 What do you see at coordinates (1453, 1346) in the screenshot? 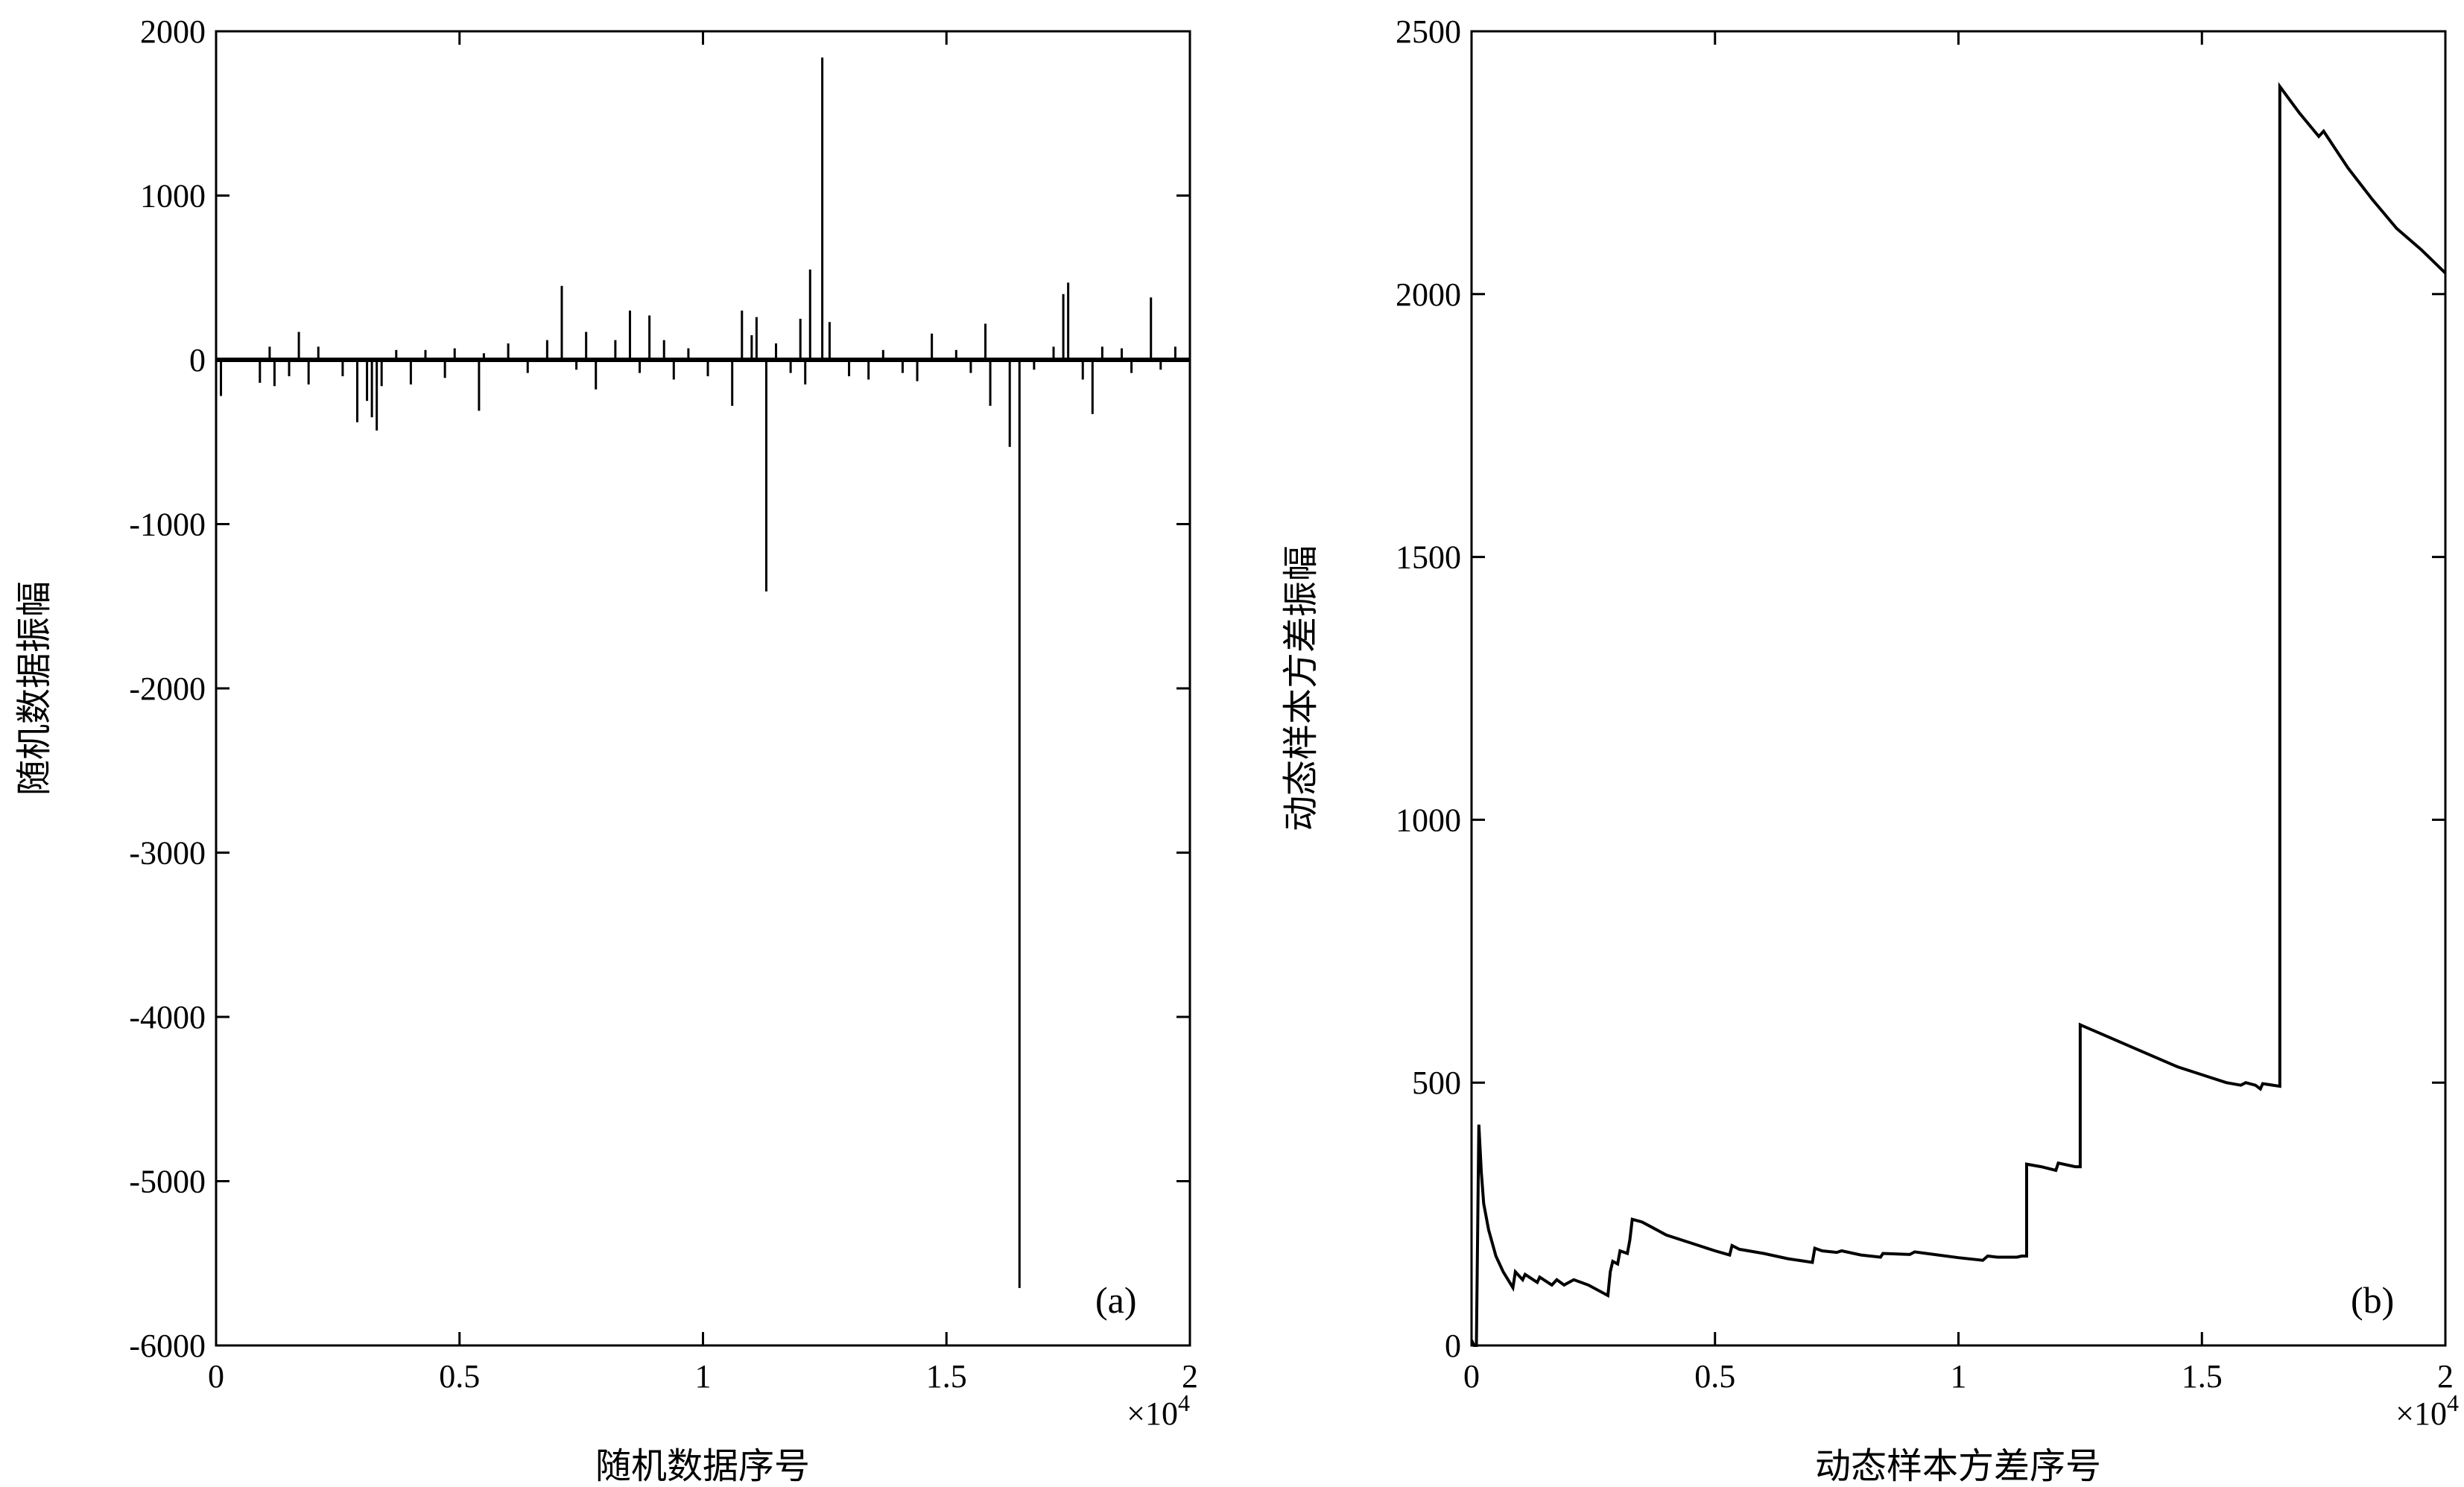
I see `panel-b-y-tick-label: 0` at bounding box center [1453, 1346].